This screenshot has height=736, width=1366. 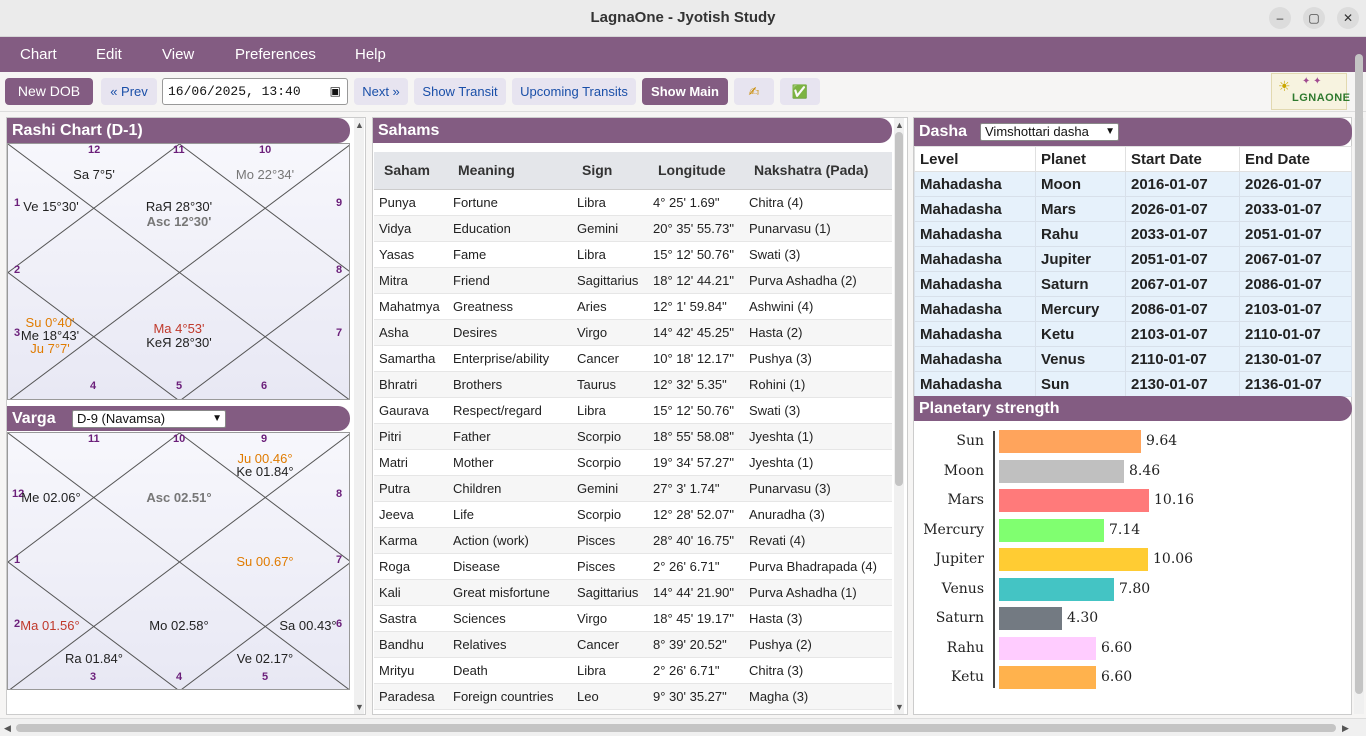 I want to click on calendar-icon: ▣, so click(x=335, y=91).